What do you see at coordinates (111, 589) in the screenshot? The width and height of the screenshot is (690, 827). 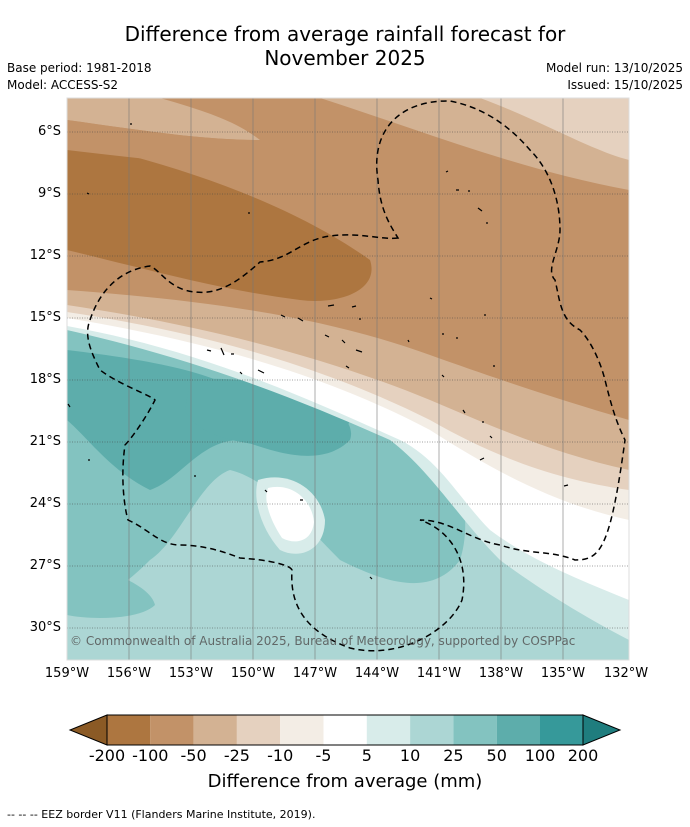 I see `band-25-50-south` at bounding box center [111, 589].